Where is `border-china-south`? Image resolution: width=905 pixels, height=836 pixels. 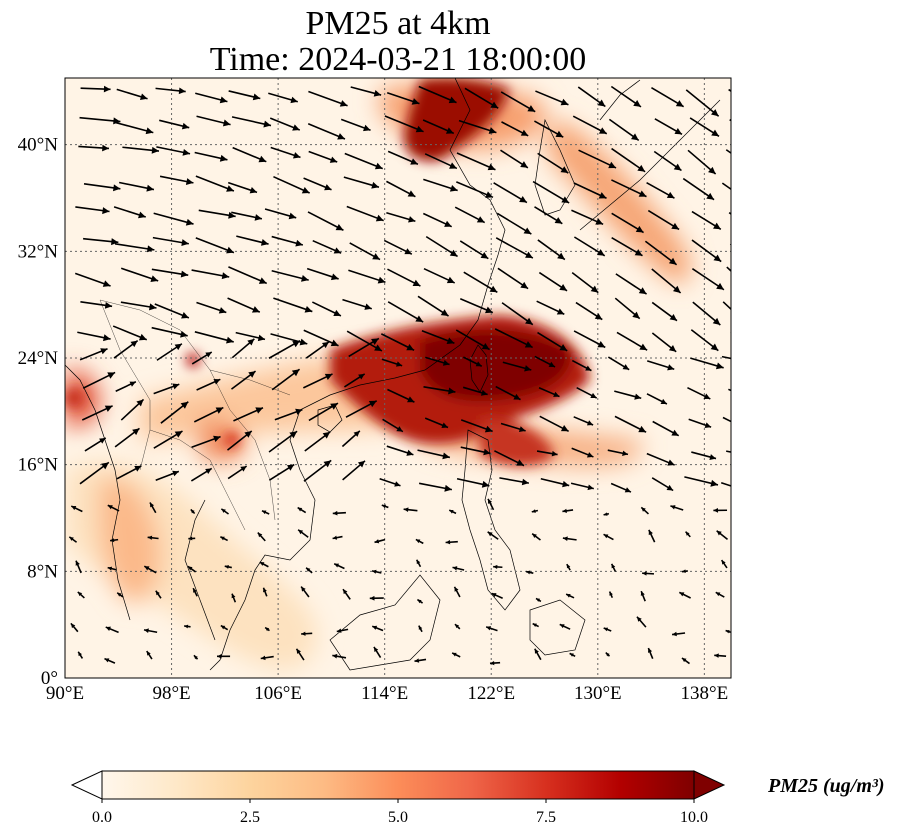 border-china-south is located at coordinates (195, 347).